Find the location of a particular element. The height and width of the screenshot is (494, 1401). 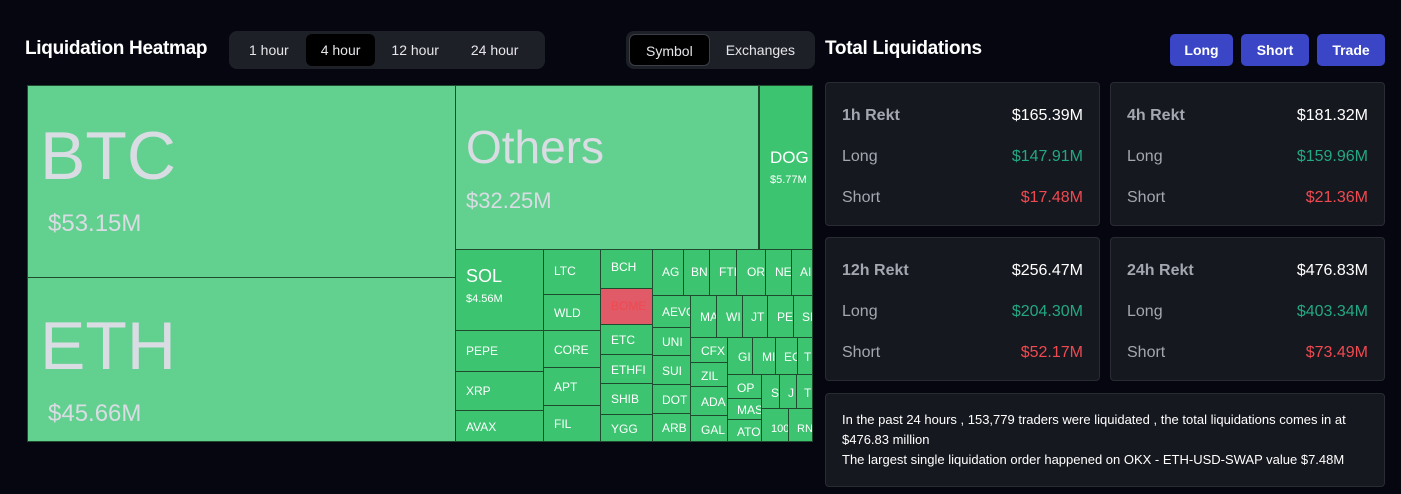

tab-24-hour: 24 hour is located at coordinates (494, 50).